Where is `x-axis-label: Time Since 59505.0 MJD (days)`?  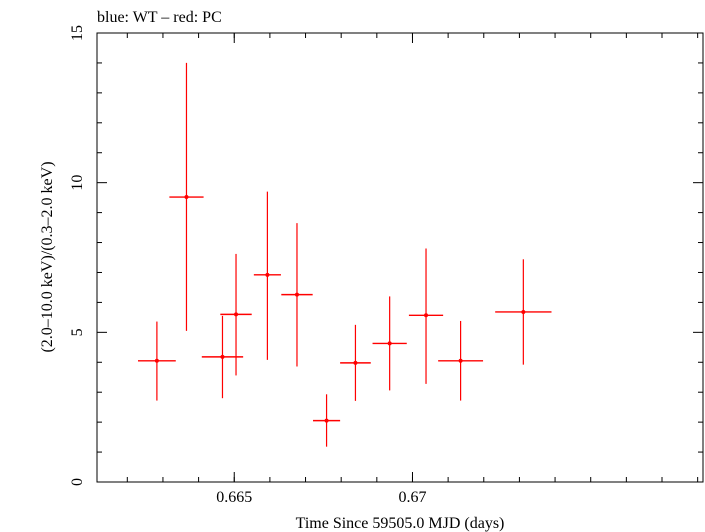 x-axis-label: Time Since 59505.0 MJD (days) is located at coordinates (400, 523).